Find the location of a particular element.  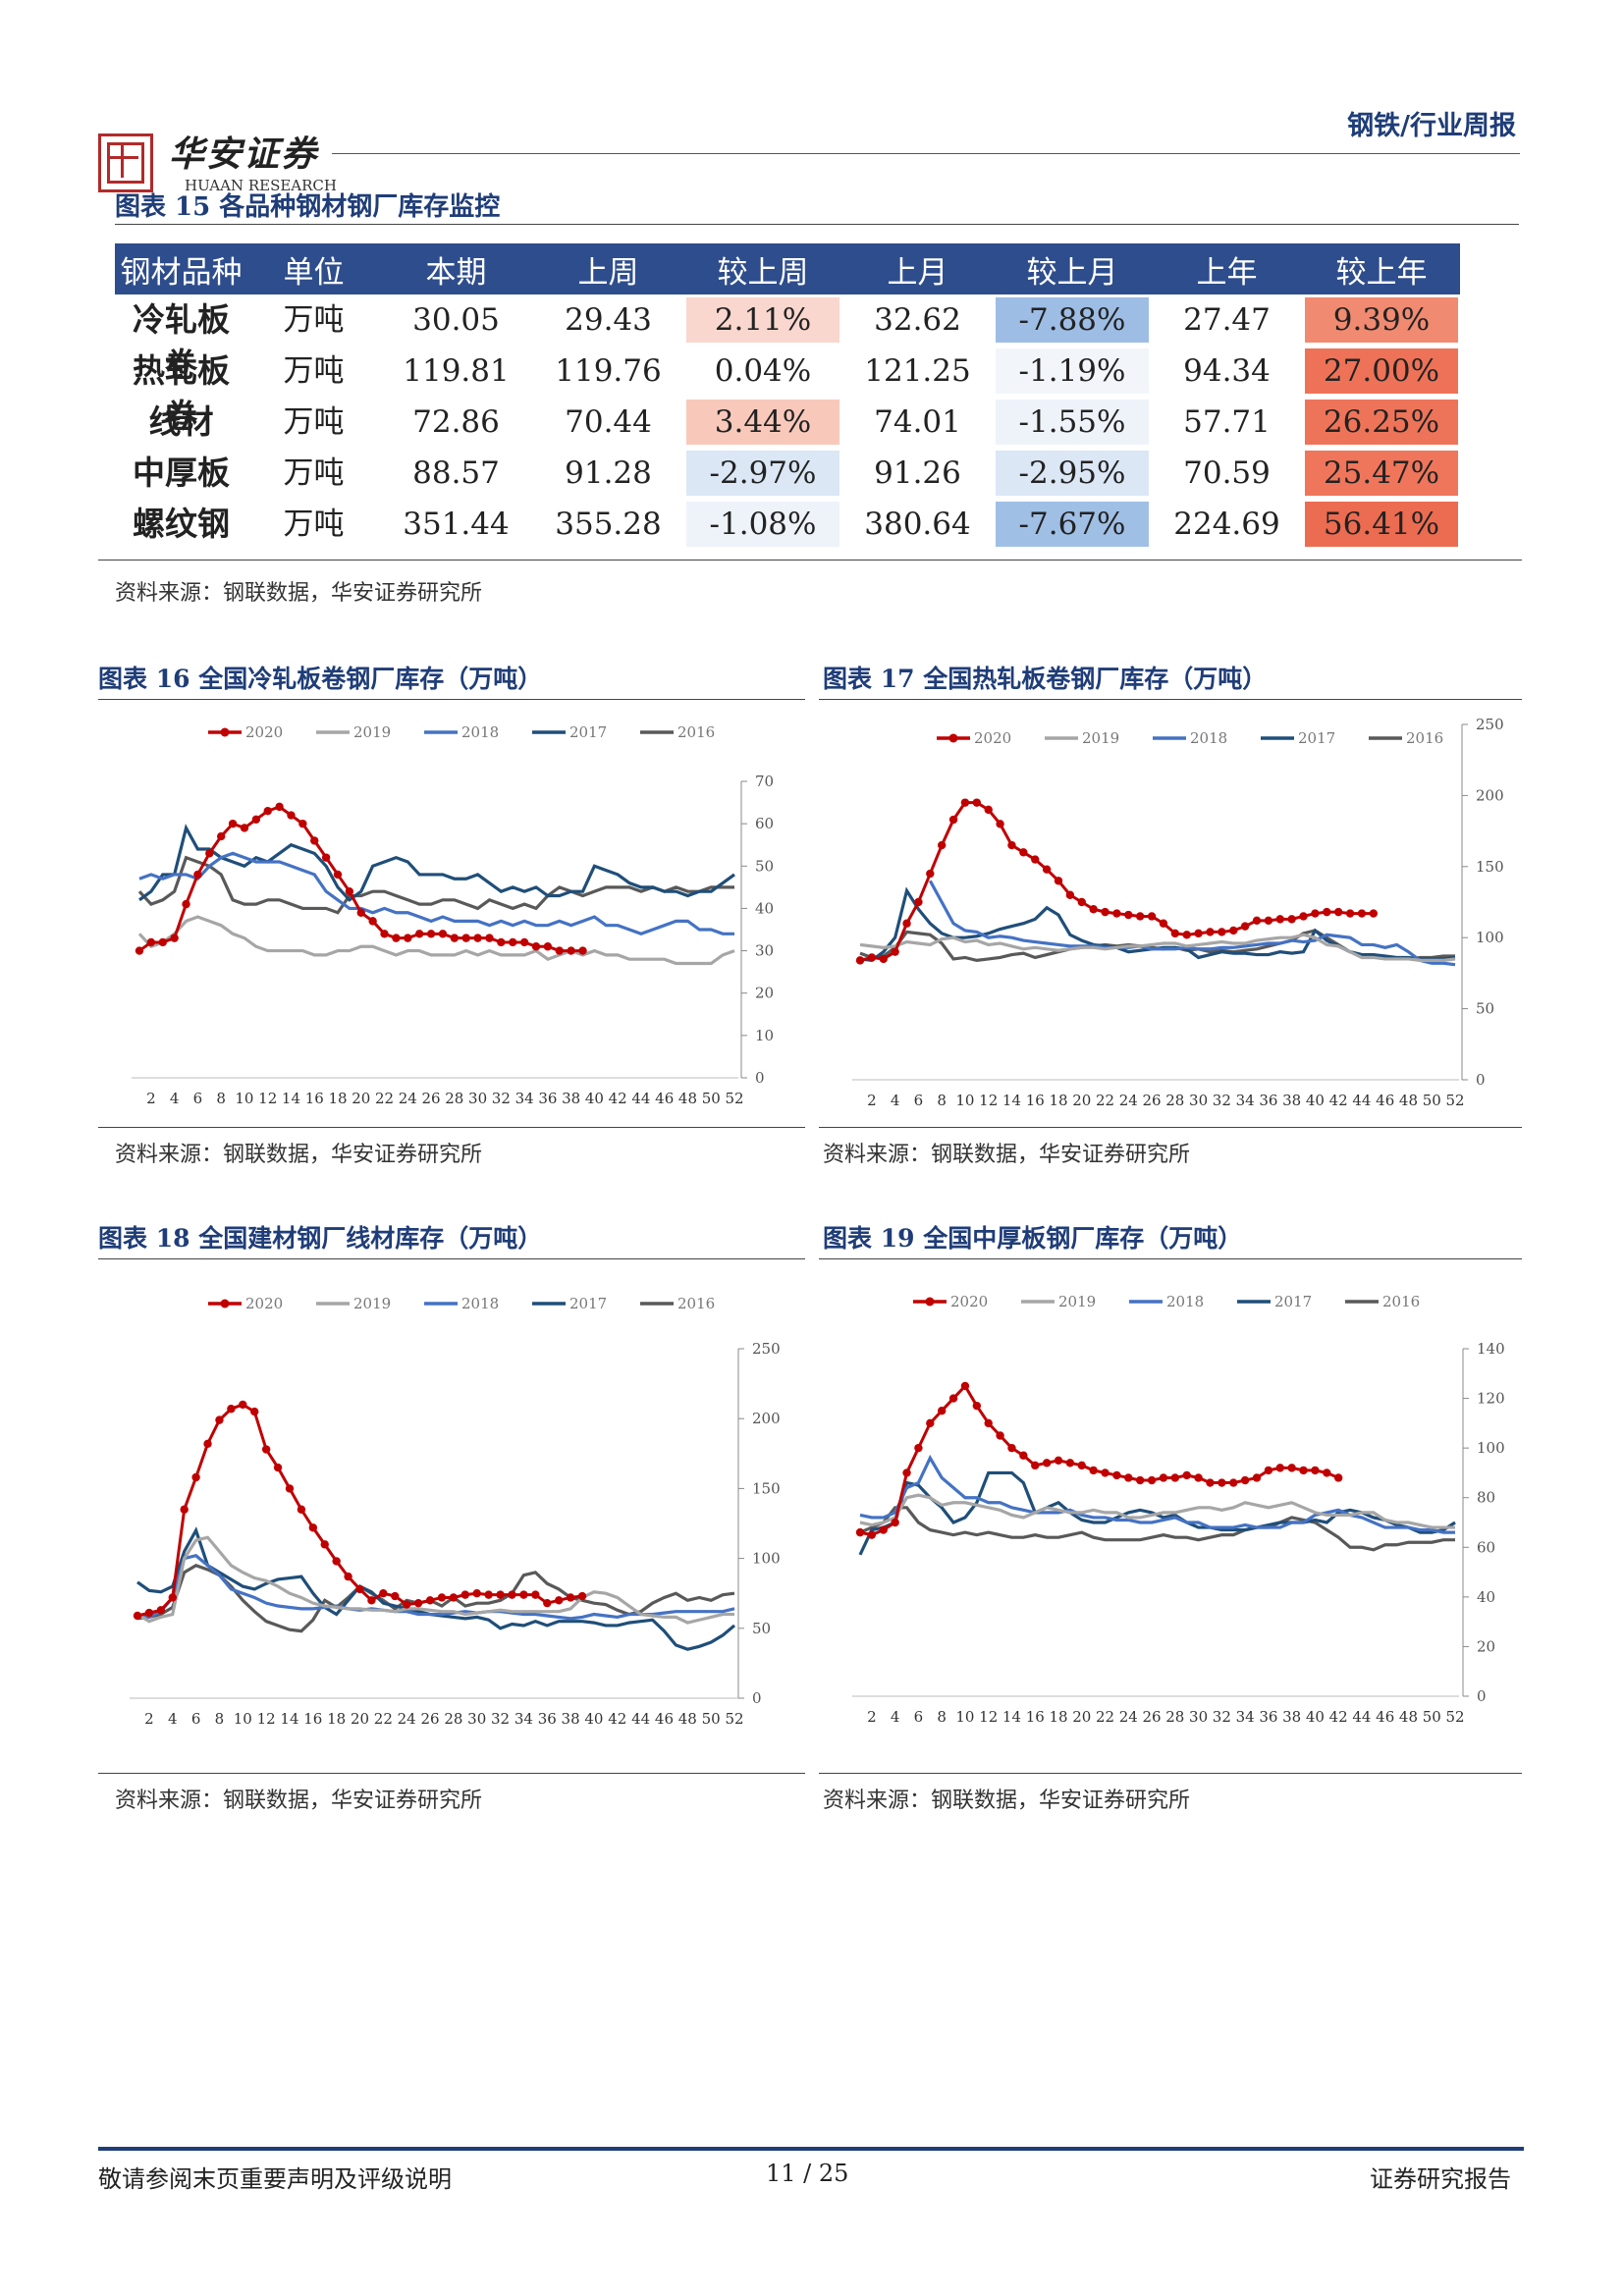

table-cell: 91.28 is located at coordinates (608, 473).